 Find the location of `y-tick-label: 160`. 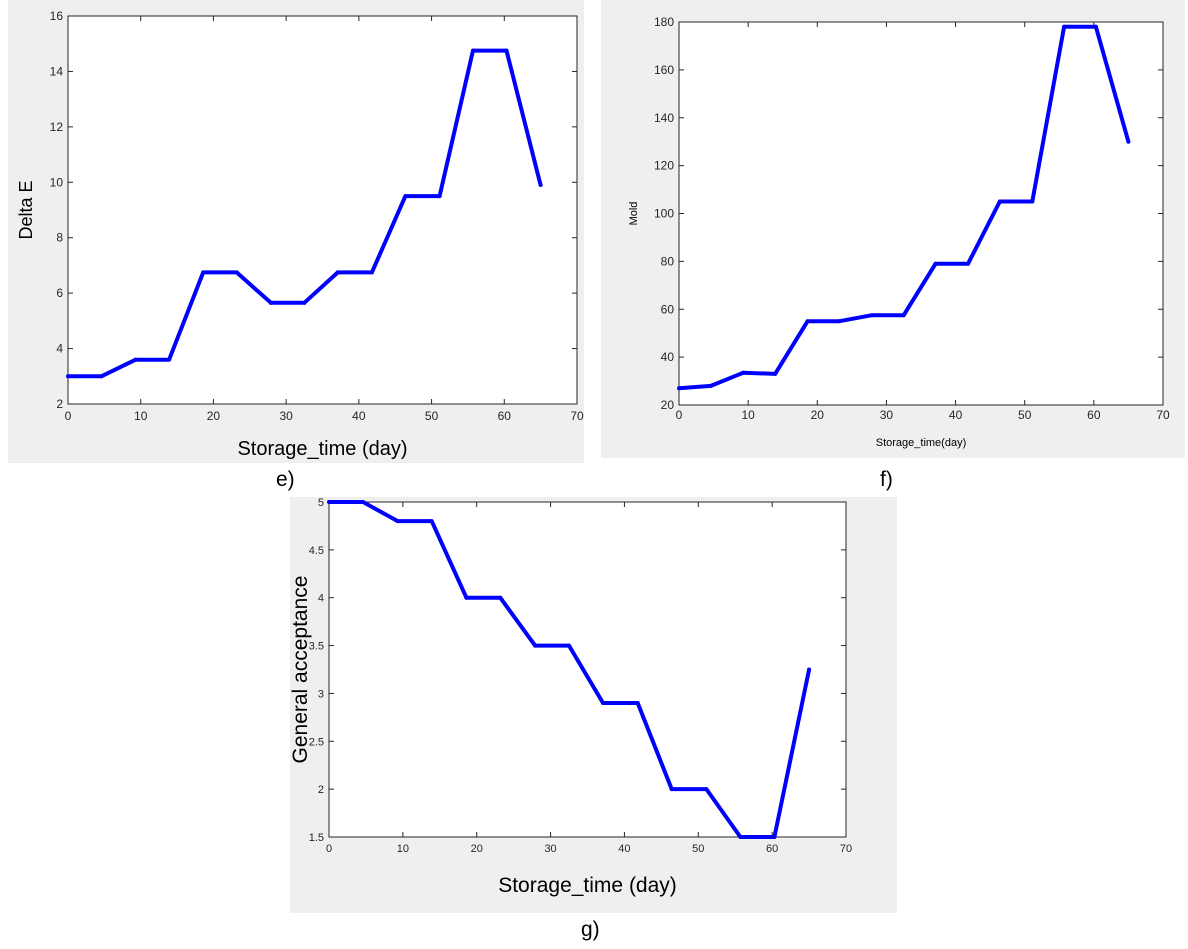

y-tick-label: 160 is located at coordinates (664, 70).